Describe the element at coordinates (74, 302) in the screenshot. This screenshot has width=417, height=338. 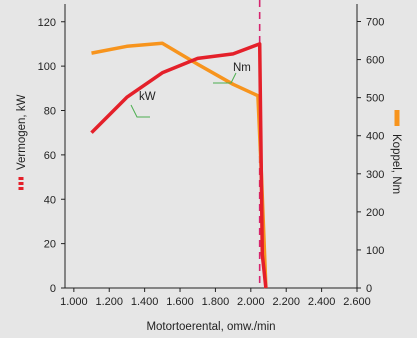
I see `x-tick-label: 1.000` at that location.